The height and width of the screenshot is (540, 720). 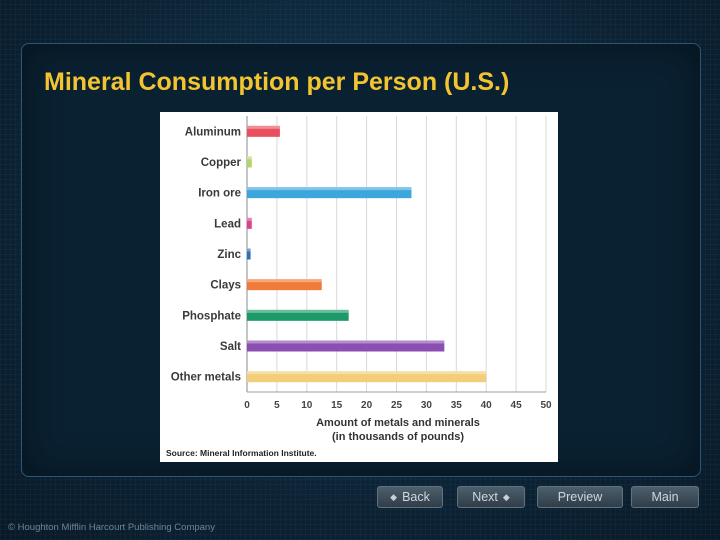 I want to click on bar-other-metals, so click(x=367, y=377).